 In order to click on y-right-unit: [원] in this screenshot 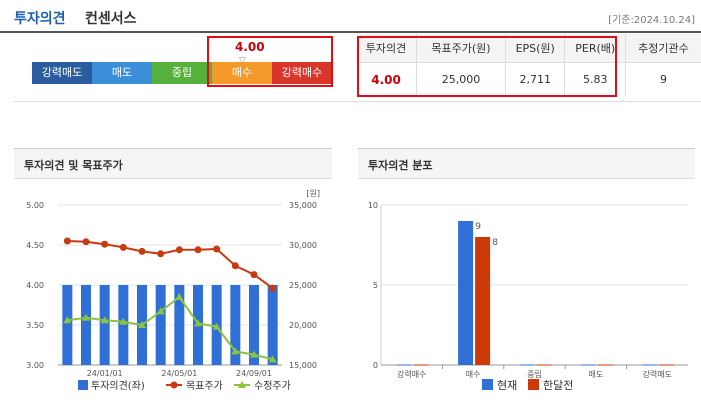, I will do `click(313, 193)`.